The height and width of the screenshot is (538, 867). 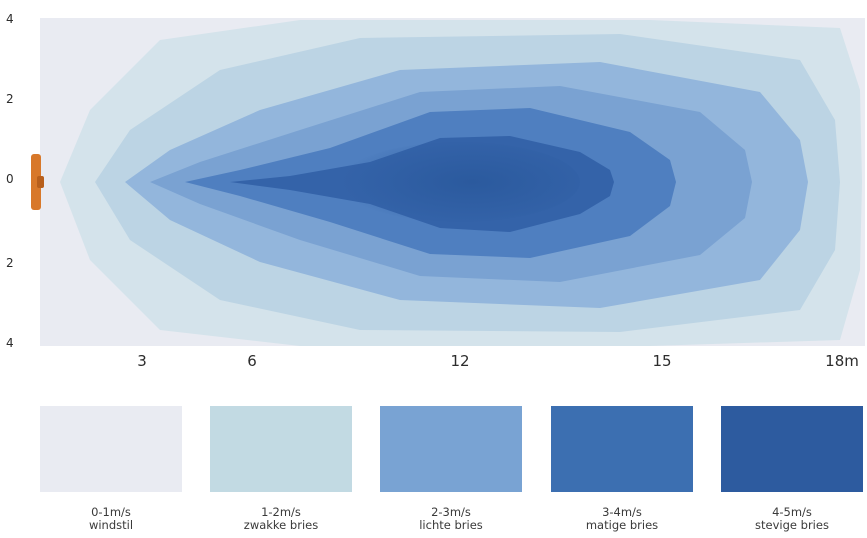 What do you see at coordinates (10, 179) in the screenshot?
I see `y-tick-label: 0` at bounding box center [10, 179].